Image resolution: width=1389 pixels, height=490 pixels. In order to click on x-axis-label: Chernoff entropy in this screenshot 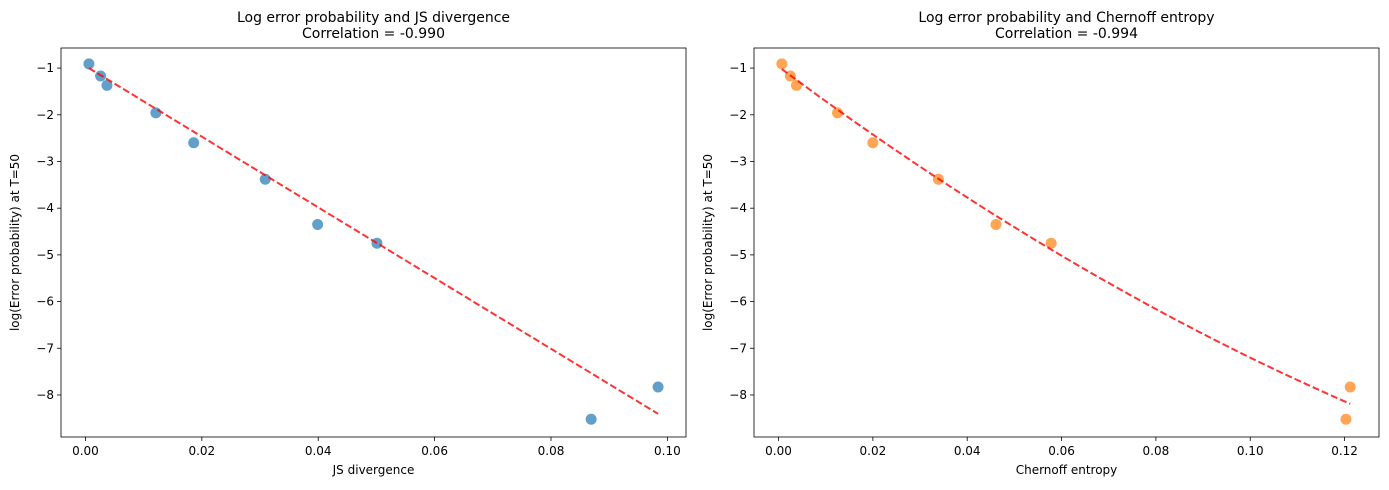, I will do `click(1067, 470)`.